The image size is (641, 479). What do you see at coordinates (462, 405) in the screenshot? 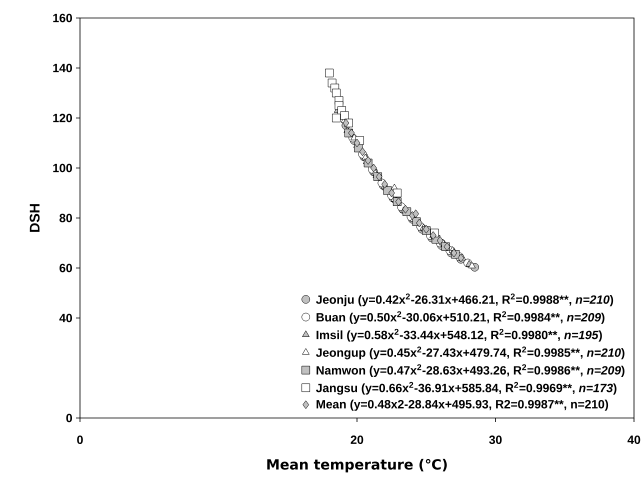
I see `legend-label: Mean (y=0.48x2-28.84x+495.93, R2=0.9987**, n=210)` at bounding box center [462, 405].